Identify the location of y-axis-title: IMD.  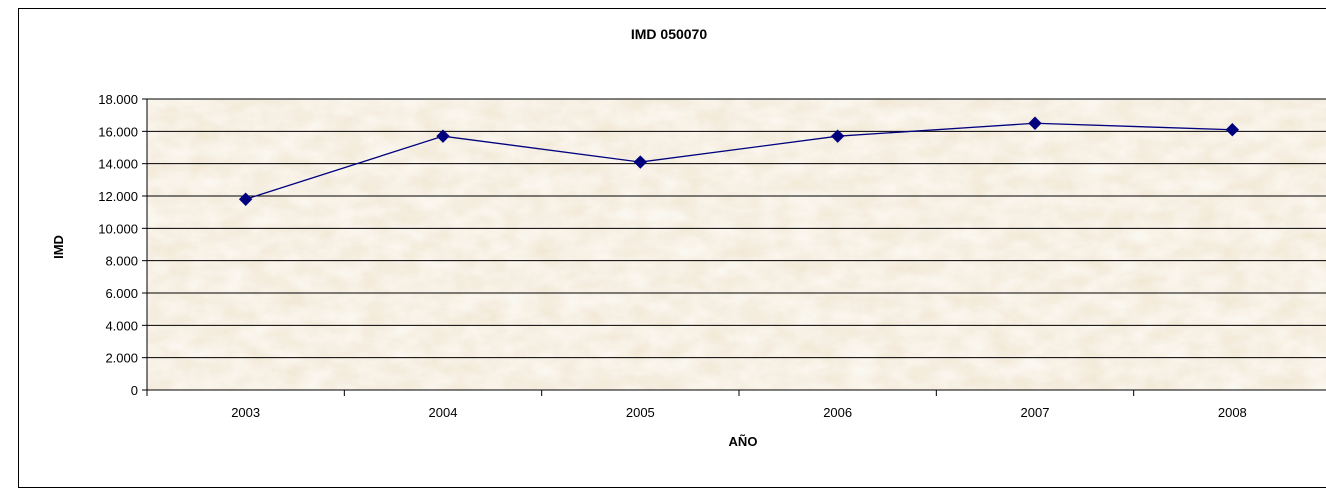
(58, 247).